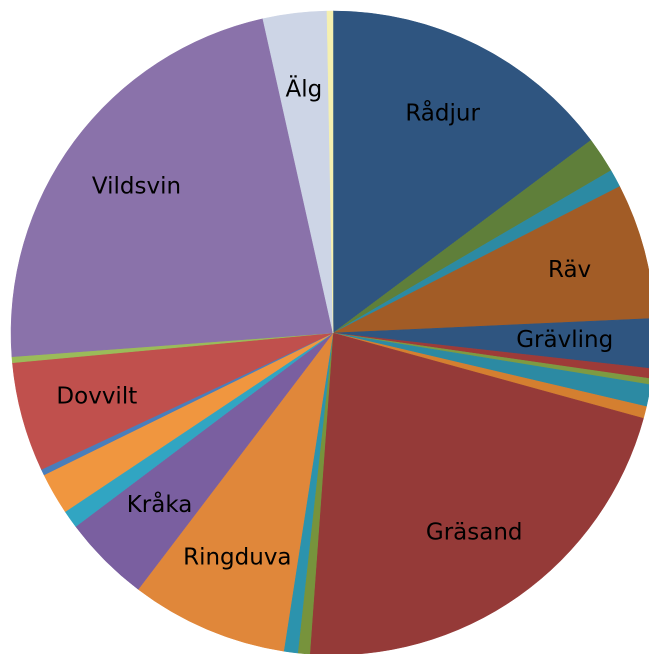 This screenshot has width=649, height=654. Describe the element at coordinates (474, 532) in the screenshot. I see `slice-label: Gräsand` at that location.